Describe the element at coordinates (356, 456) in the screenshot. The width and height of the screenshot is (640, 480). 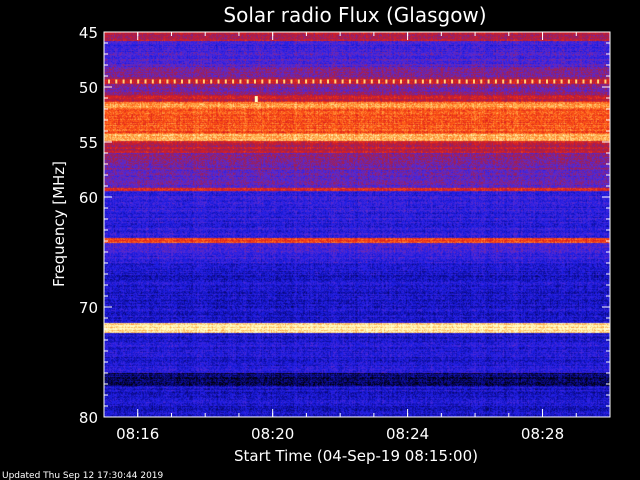
I see `x-axis-label: Start Time (04-Sep-19 08:15:00)` at that location.